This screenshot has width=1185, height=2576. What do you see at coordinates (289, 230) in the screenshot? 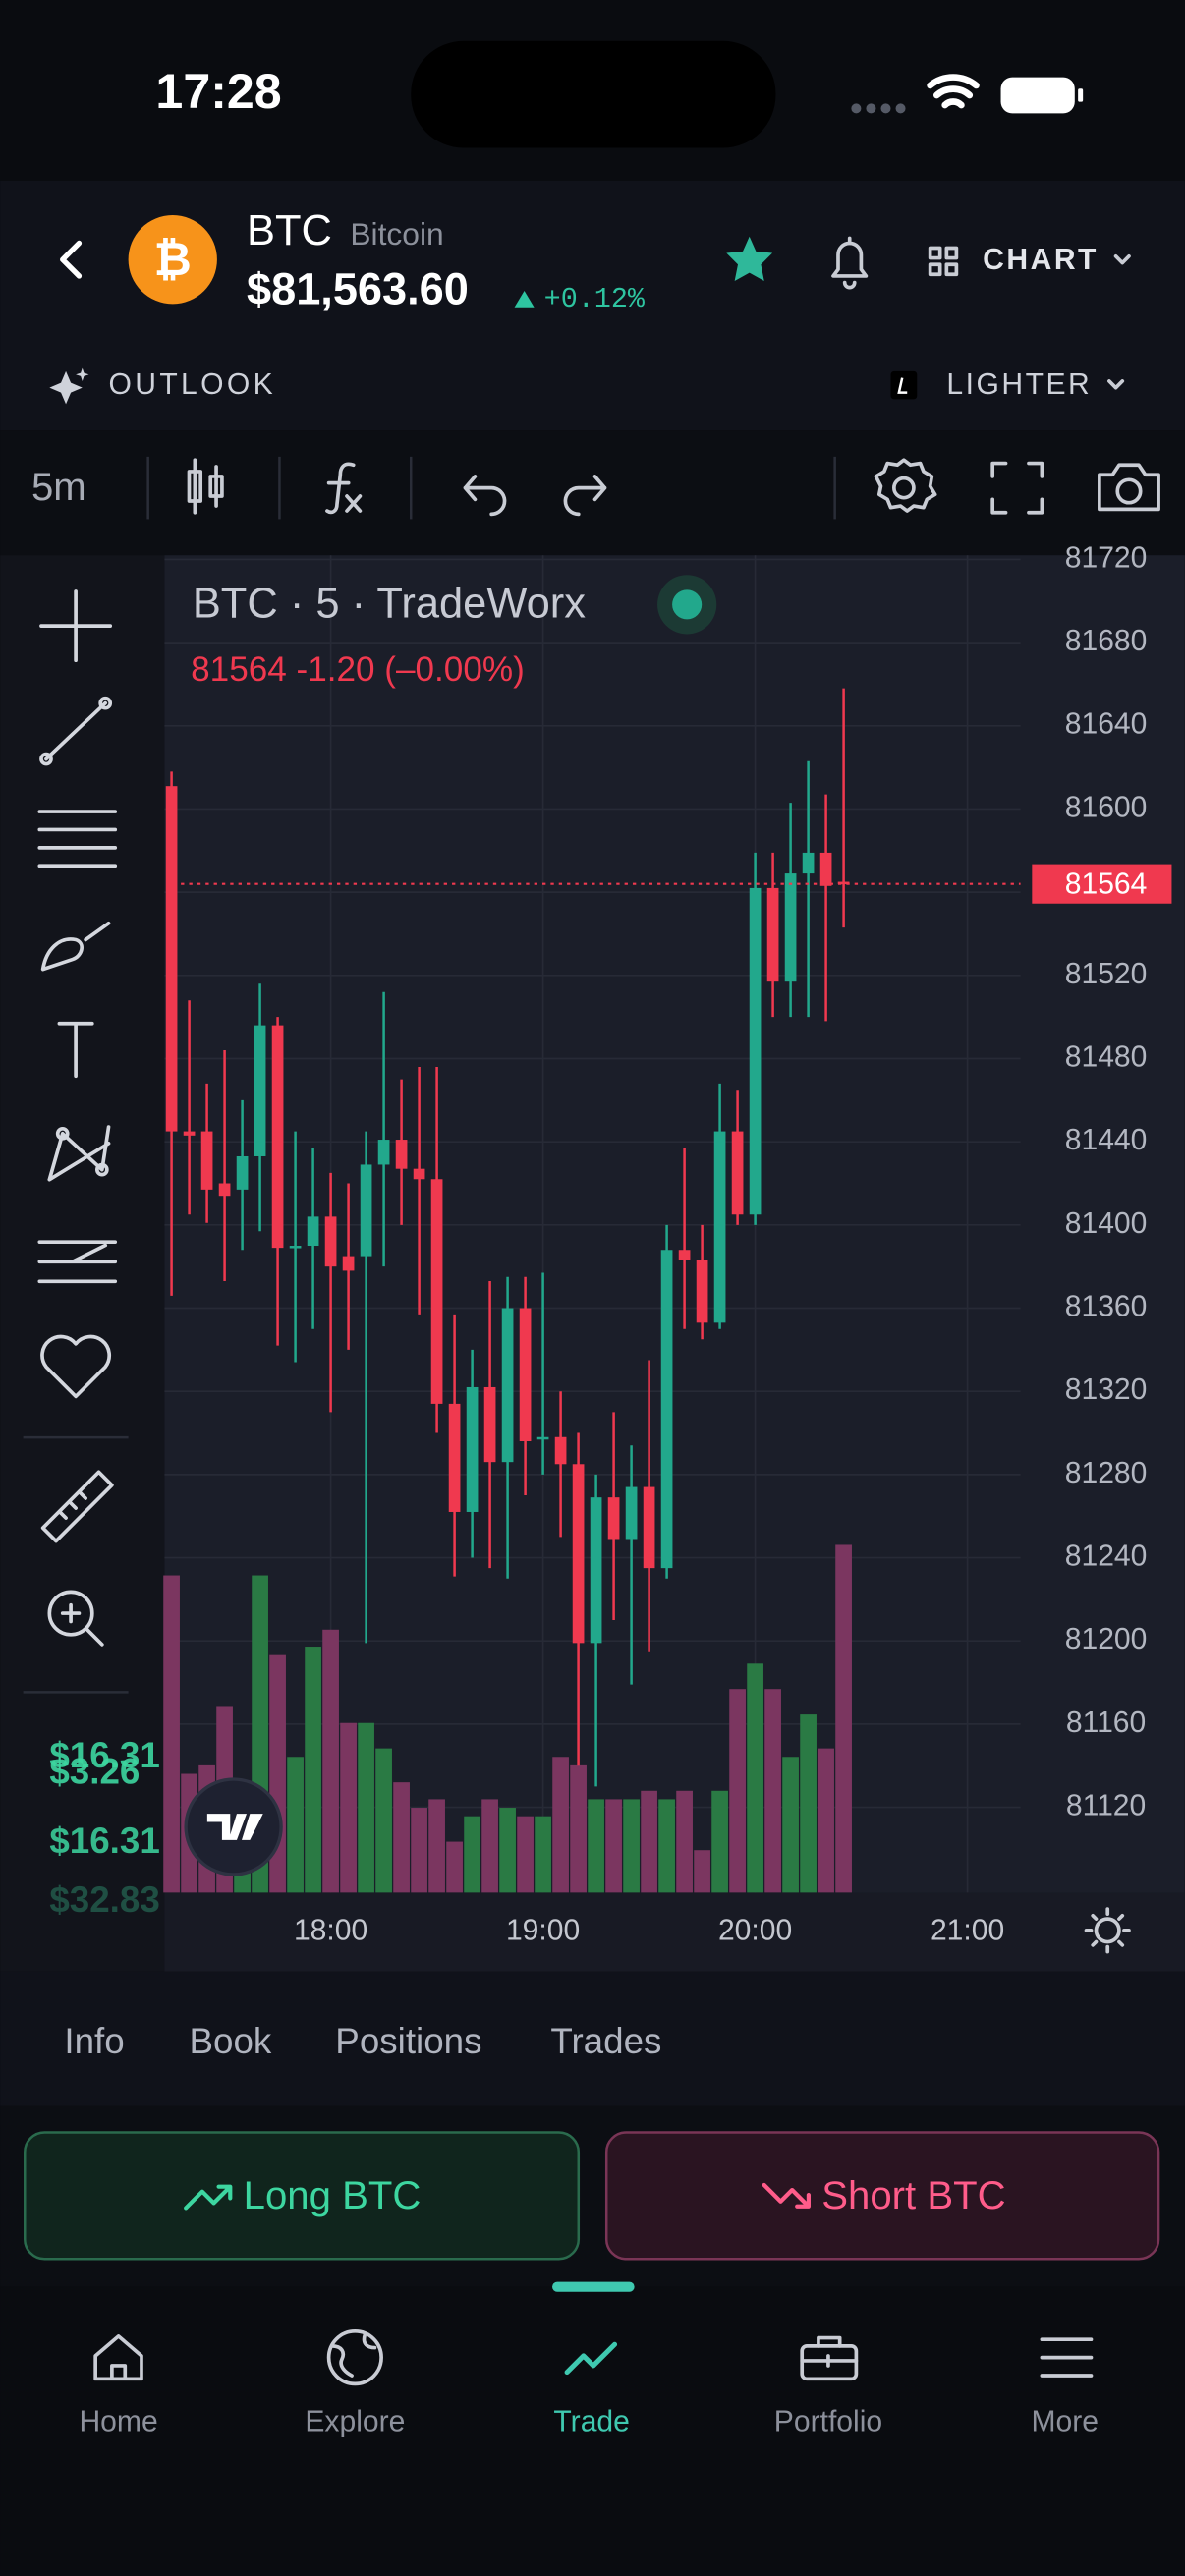
I see `symbol: BTC` at bounding box center [289, 230].